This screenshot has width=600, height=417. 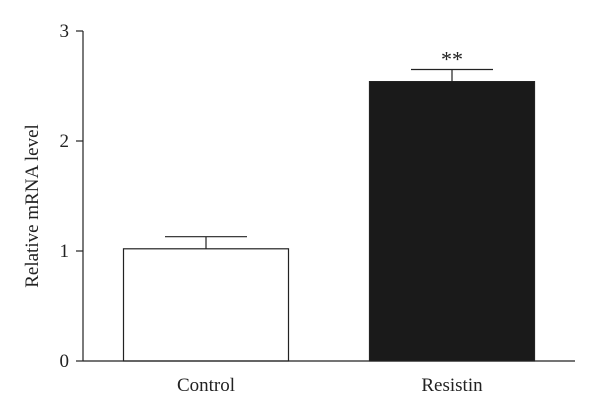 What do you see at coordinates (452, 59) in the screenshot?
I see `significance-marker: **` at bounding box center [452, 59].